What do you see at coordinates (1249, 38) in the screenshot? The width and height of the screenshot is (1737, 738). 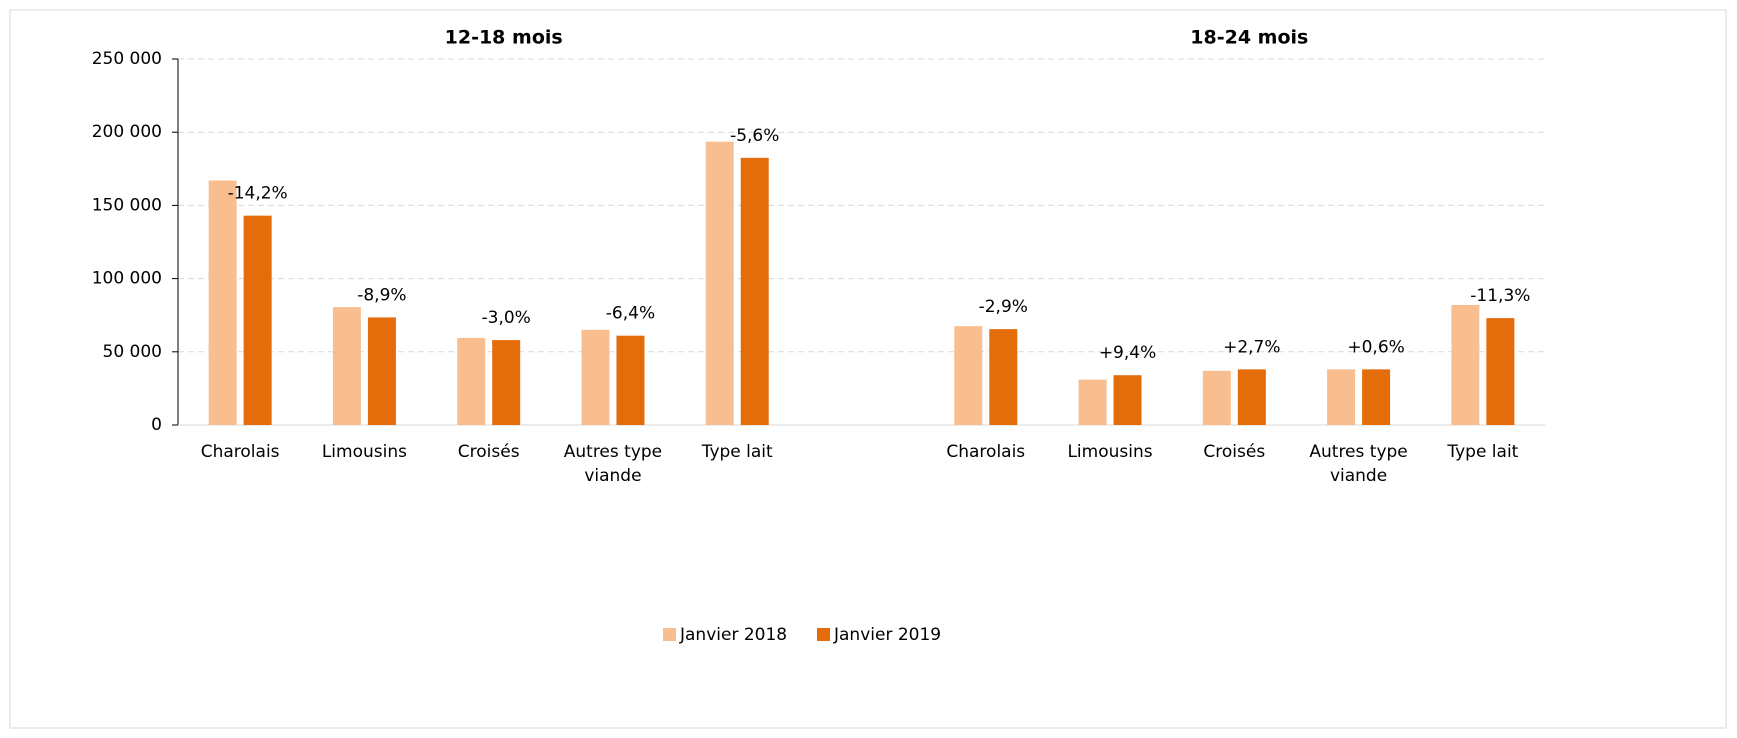 I see `group-title: 18-24 mois` at bounding box center [1249, 38].